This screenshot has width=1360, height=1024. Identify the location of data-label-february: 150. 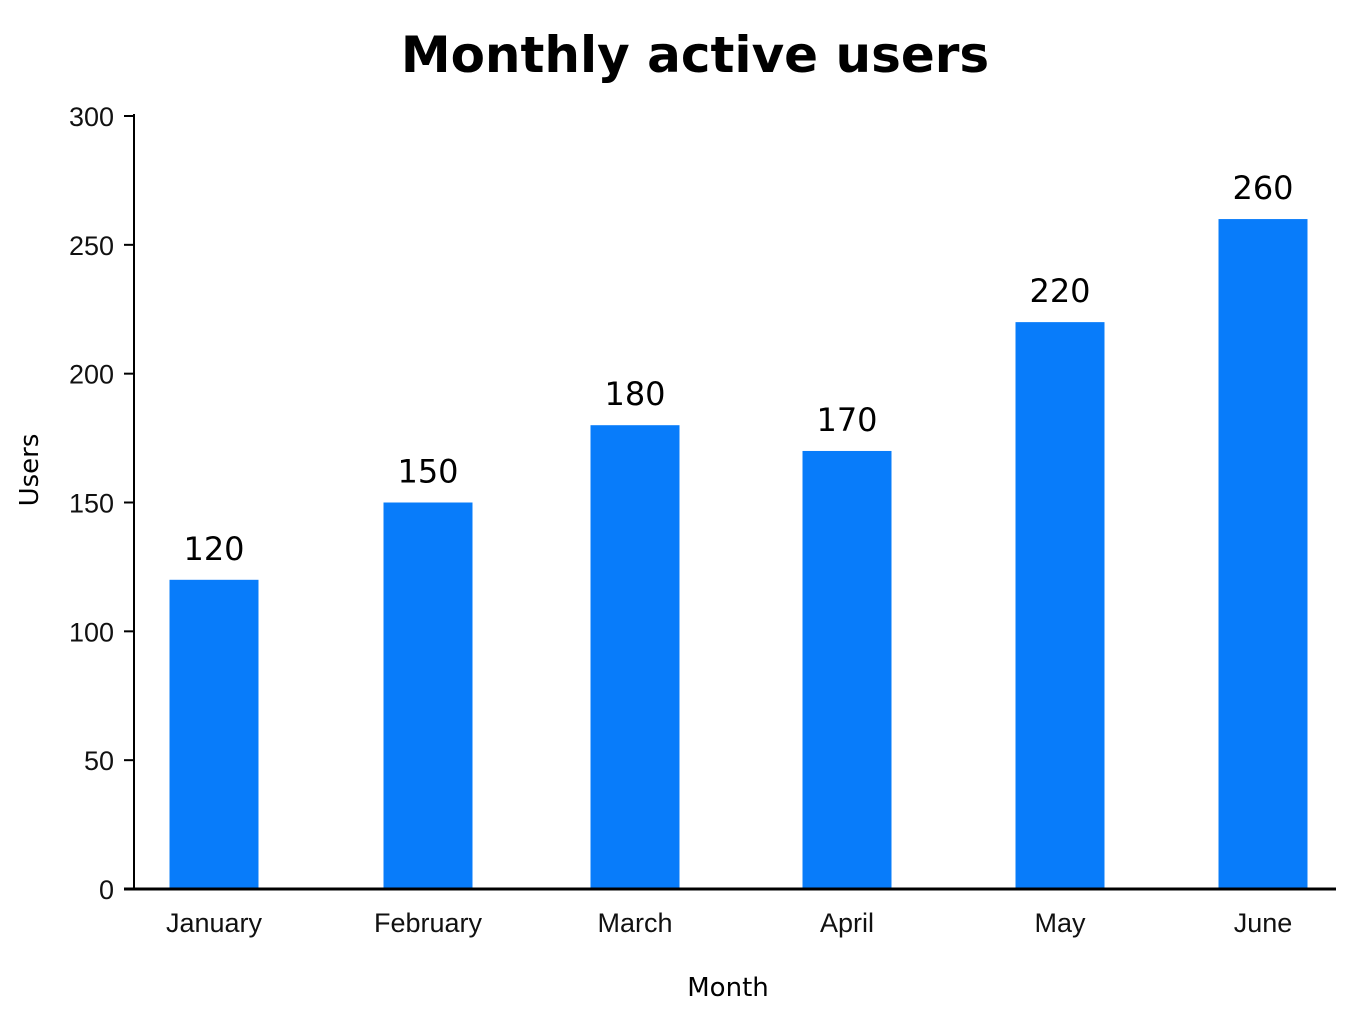
(427, 472).